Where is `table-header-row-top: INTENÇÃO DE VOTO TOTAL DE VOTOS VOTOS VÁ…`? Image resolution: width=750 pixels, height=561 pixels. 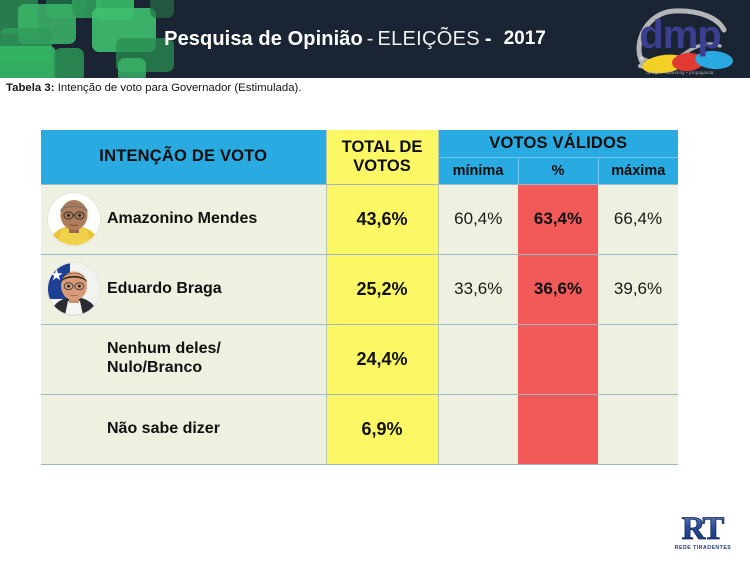
table-header-row-top: INTENÇÃO DE VOTO TOTAL DE VOTOS VOTOS VÁ… is located at coordinates (360, 157).